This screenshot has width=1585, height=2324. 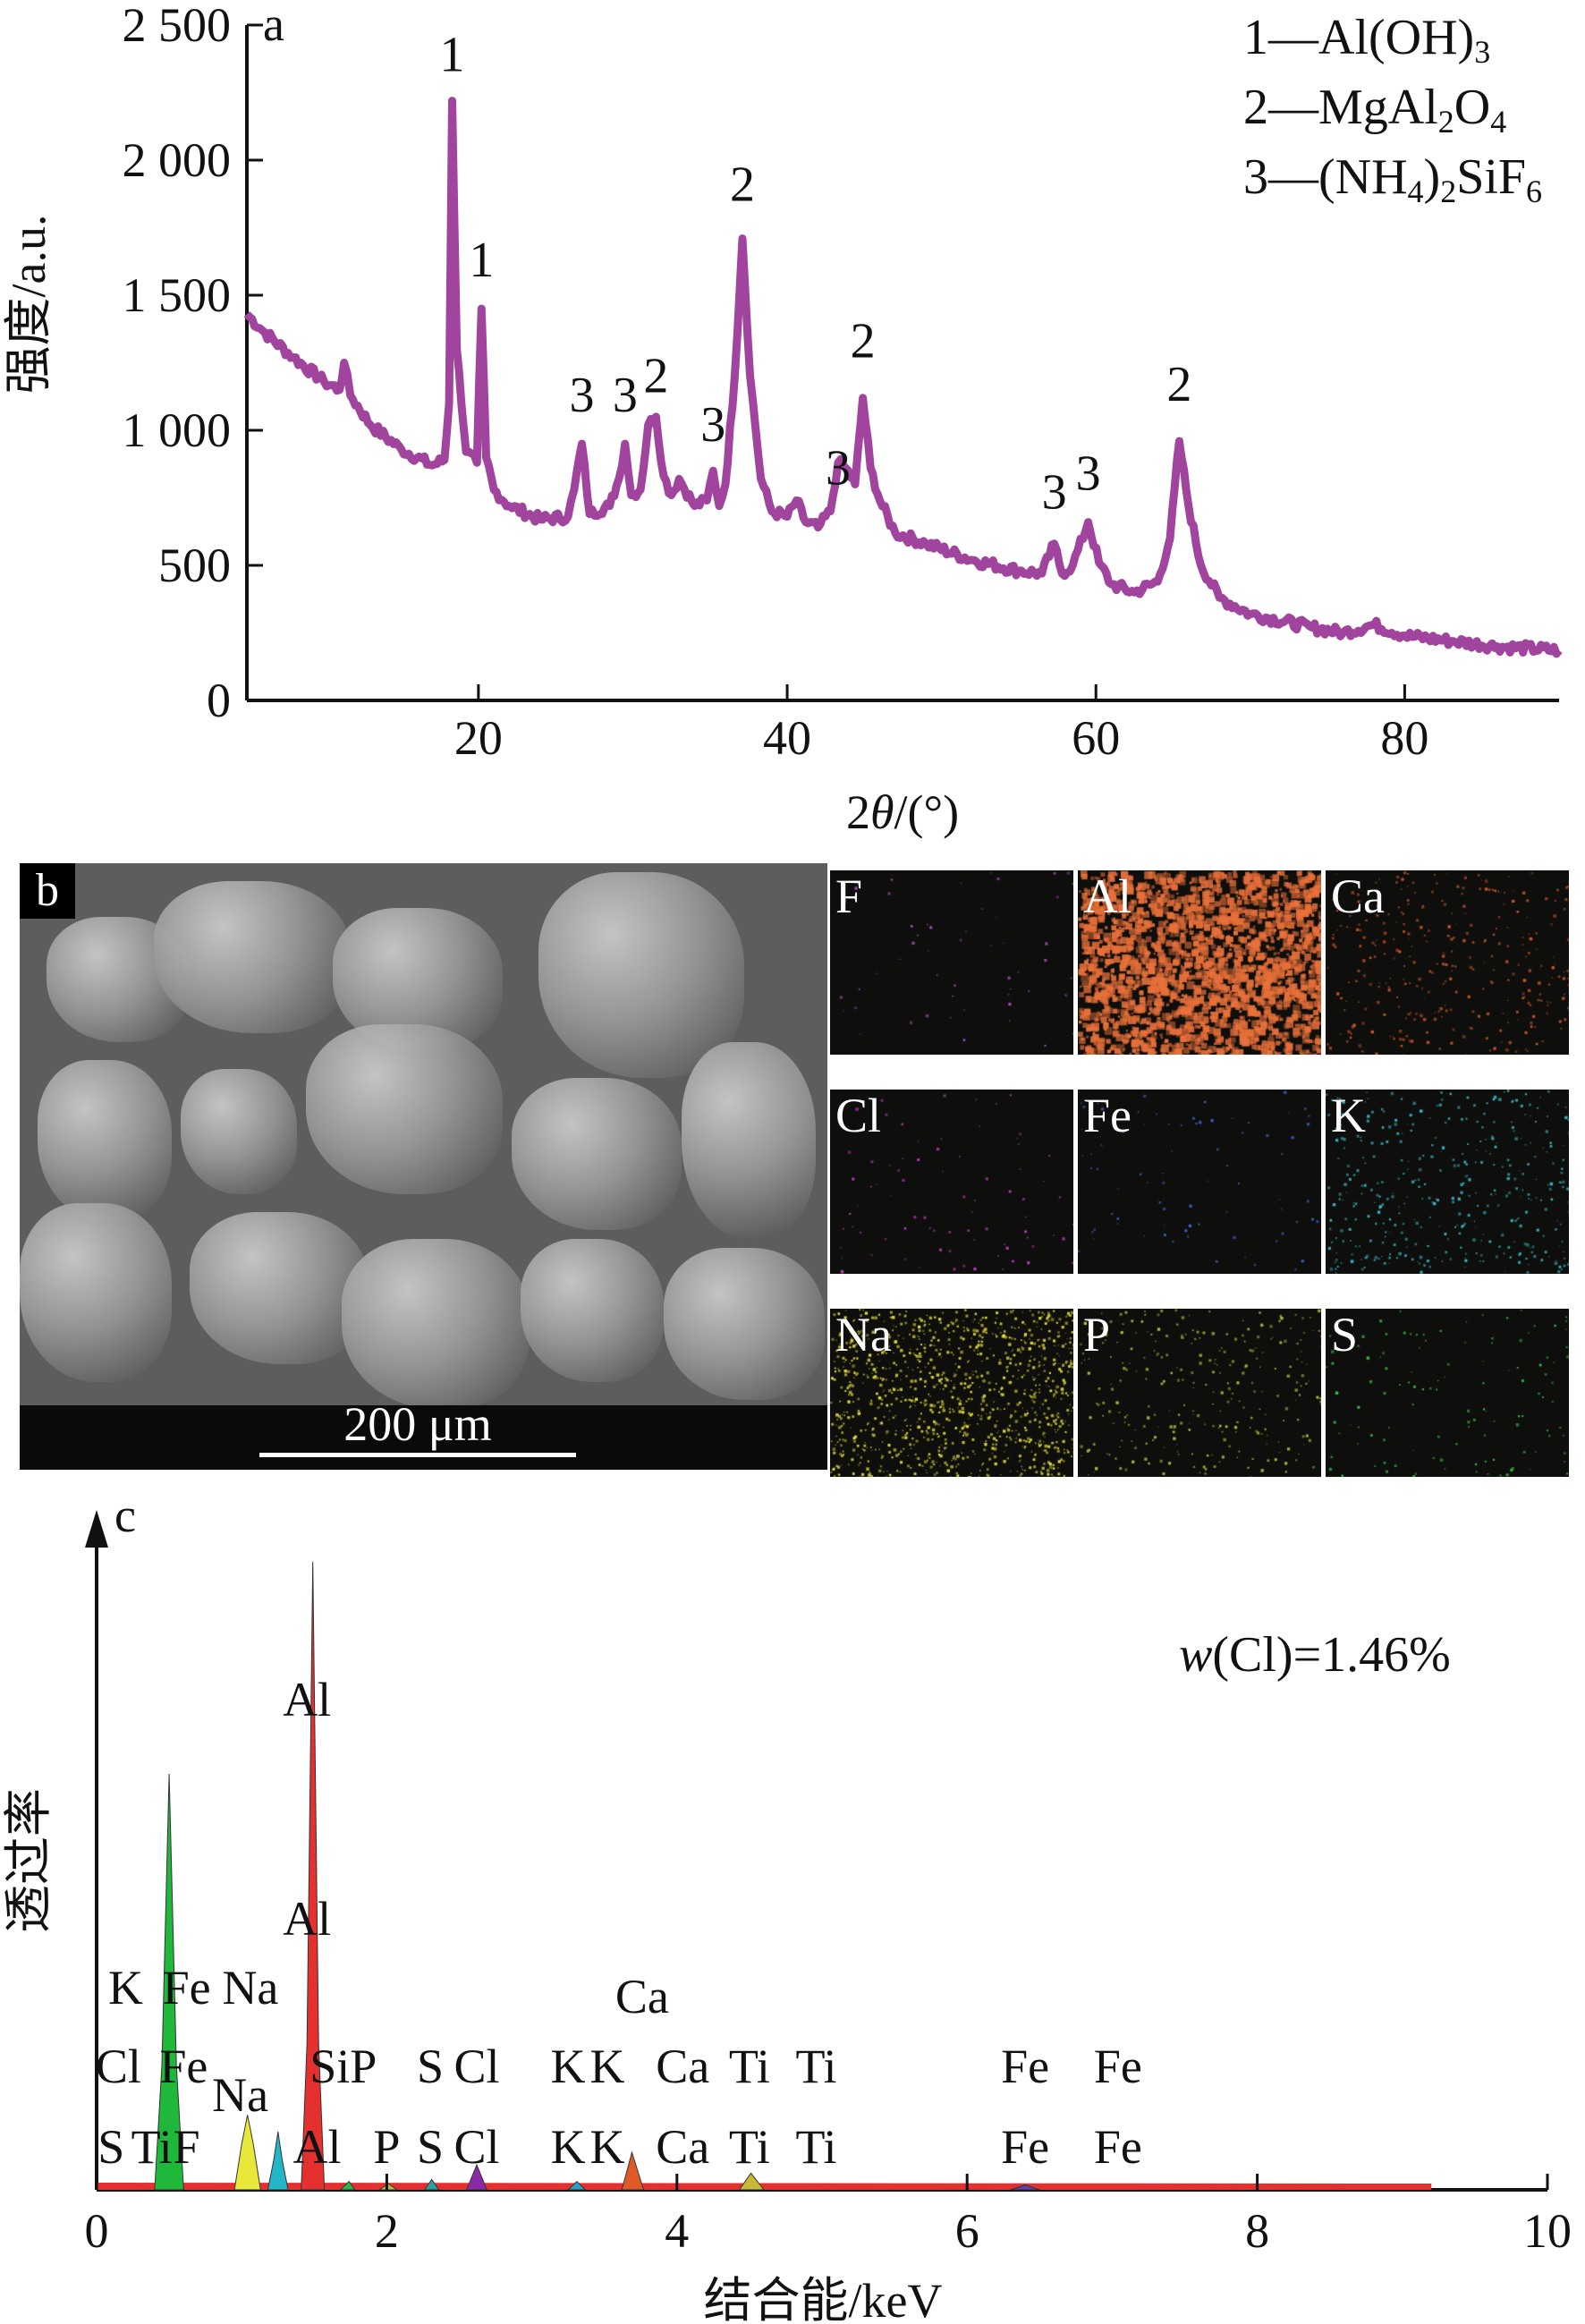 I want to click on eds-x-tick-label: 2, so click(x=387, y=2231).